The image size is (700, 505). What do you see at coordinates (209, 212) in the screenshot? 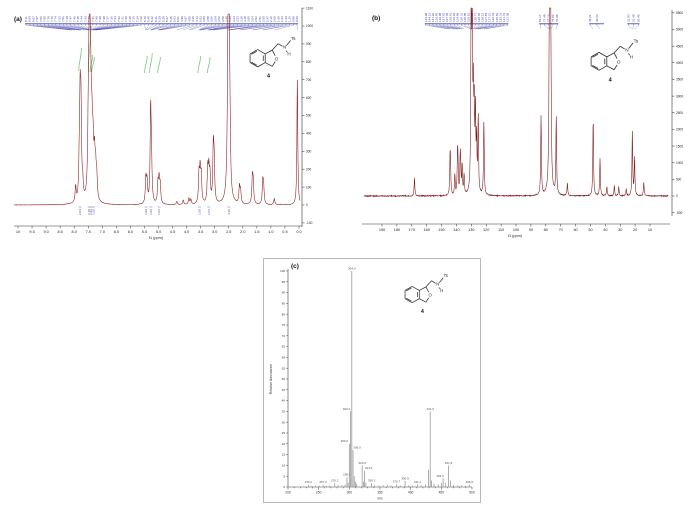
I see `integral-value: 1.07` at bounding box center [209, 212].